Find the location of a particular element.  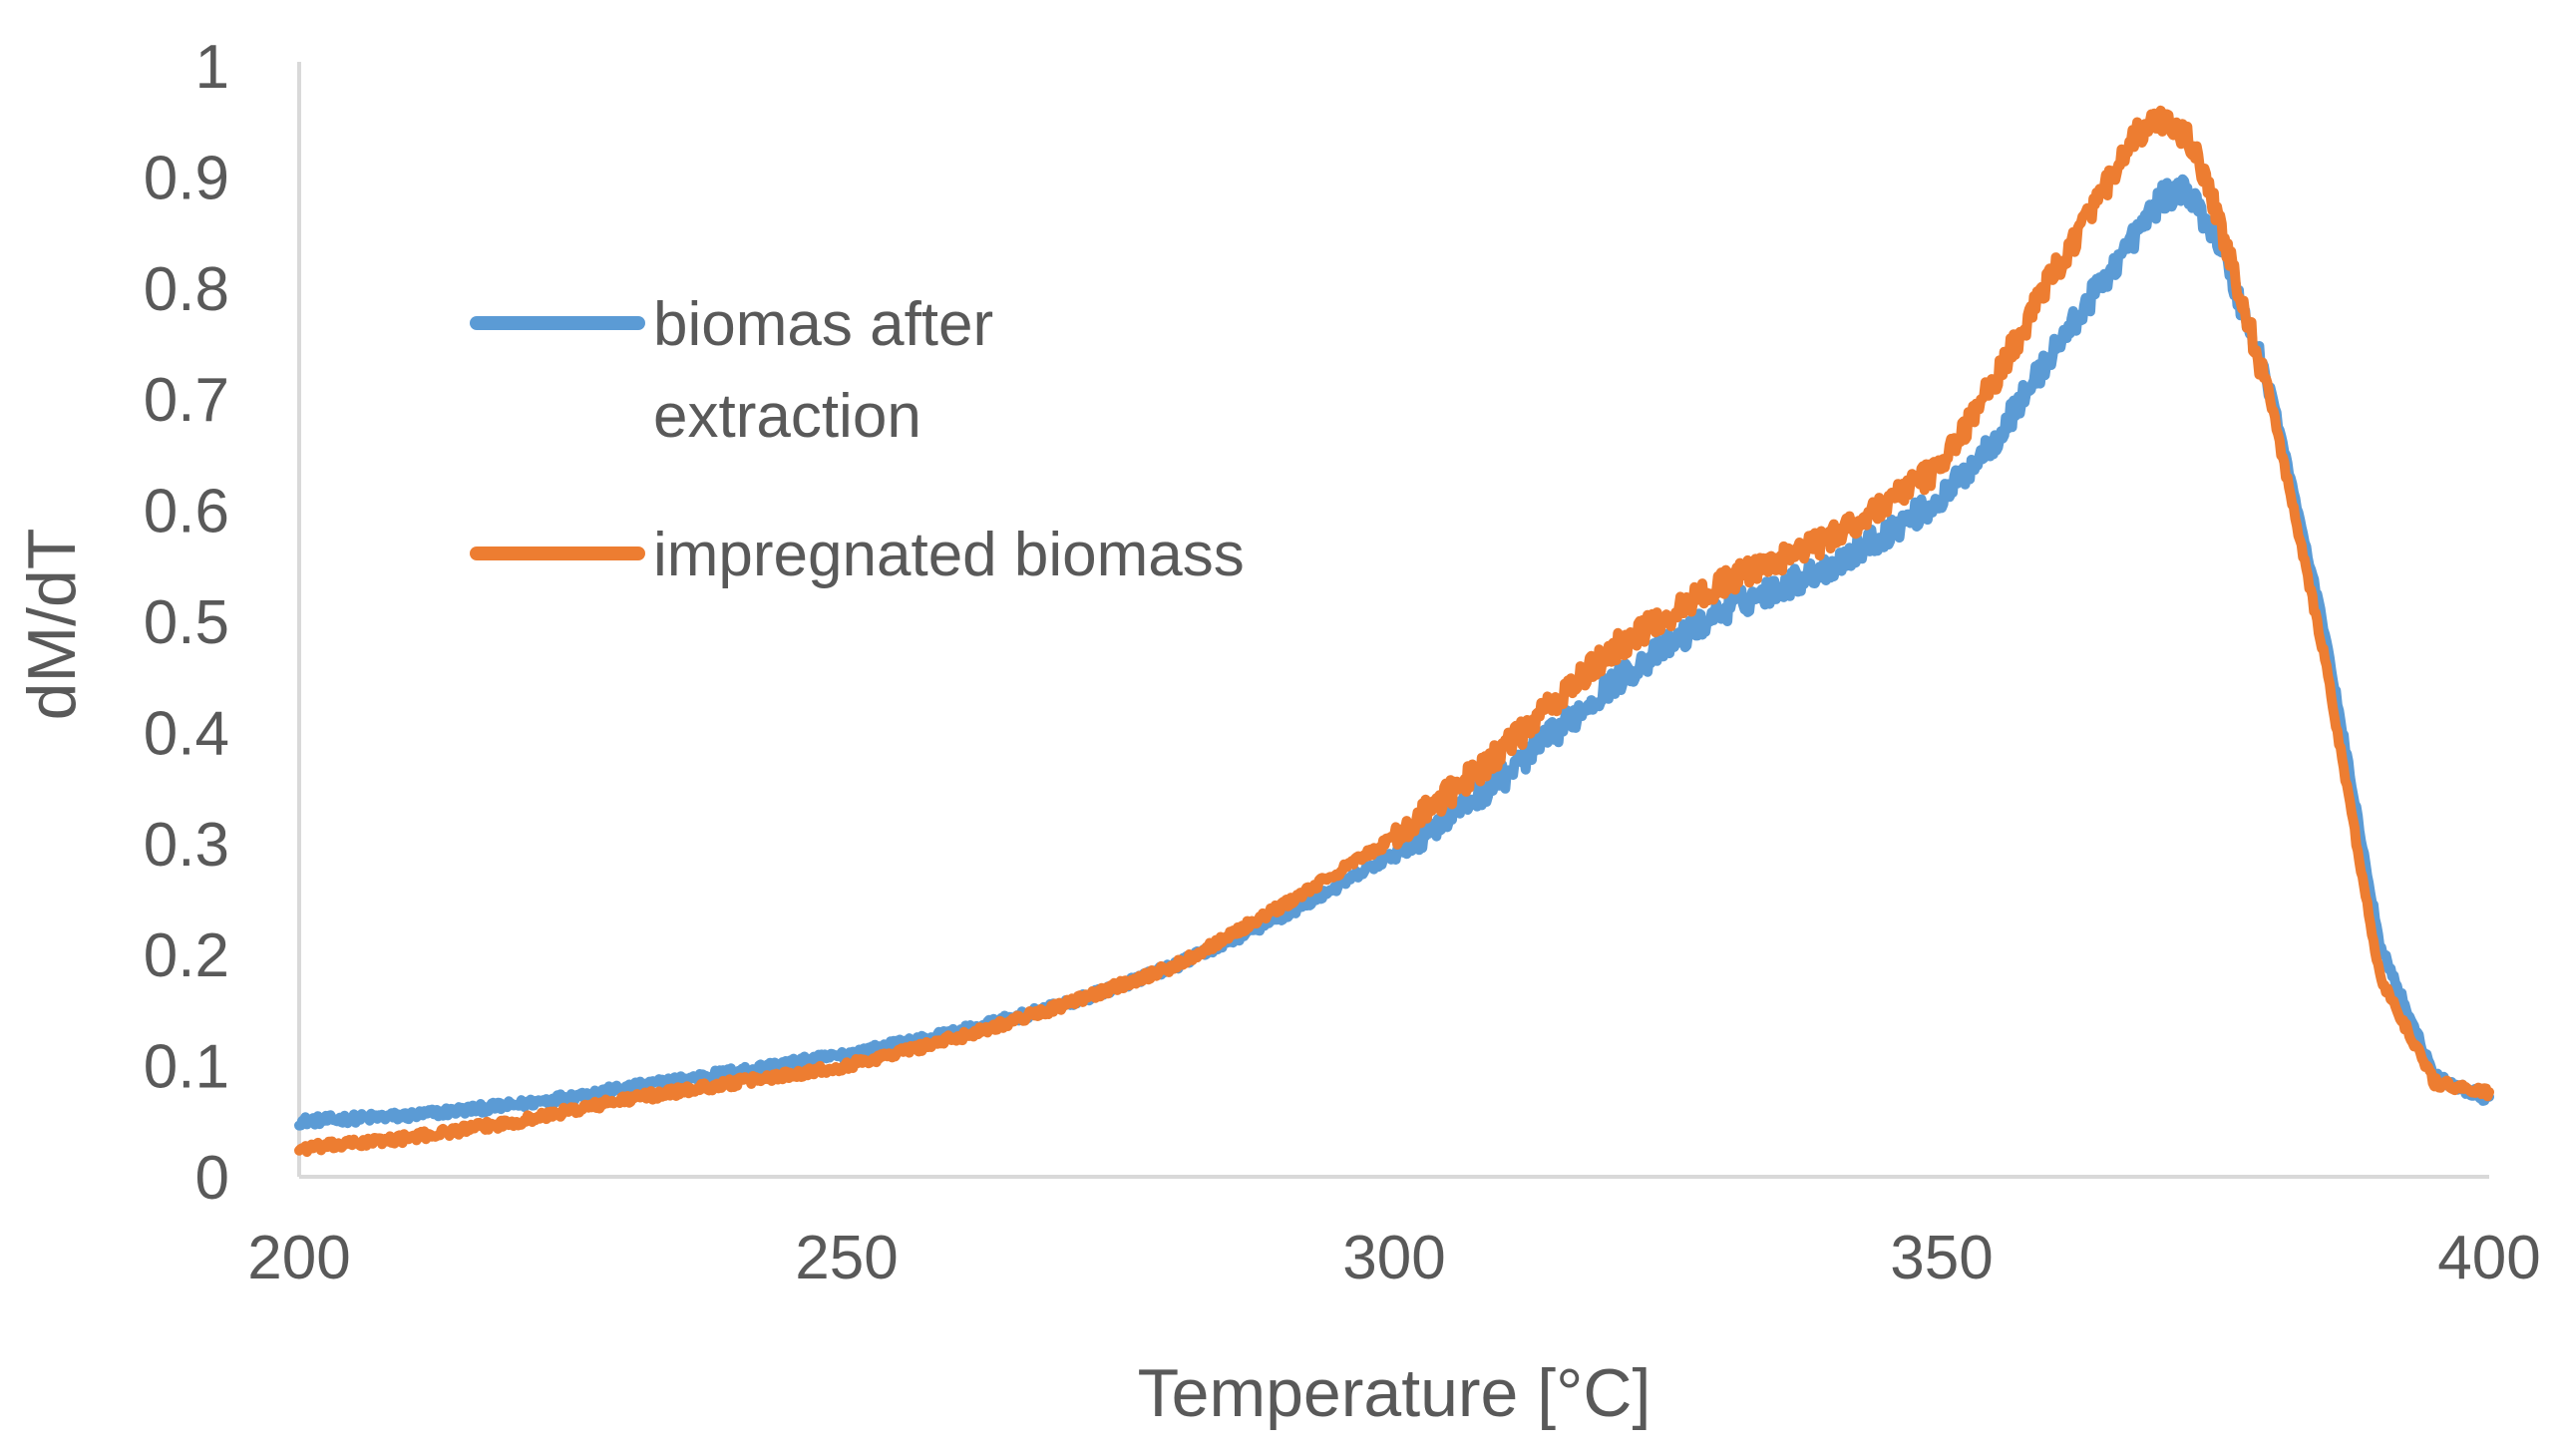

y-tick-label: 0.8 is located at coordinates (186, 289).